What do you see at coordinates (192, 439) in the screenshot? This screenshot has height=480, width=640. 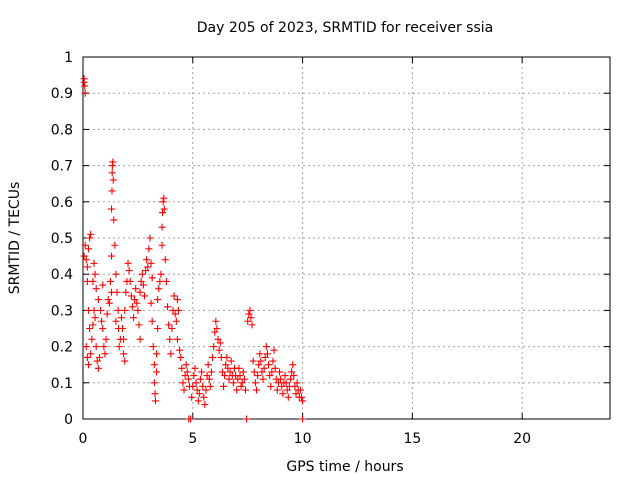 I see `x-tick-label: 5` at bounding box center [192, 439].